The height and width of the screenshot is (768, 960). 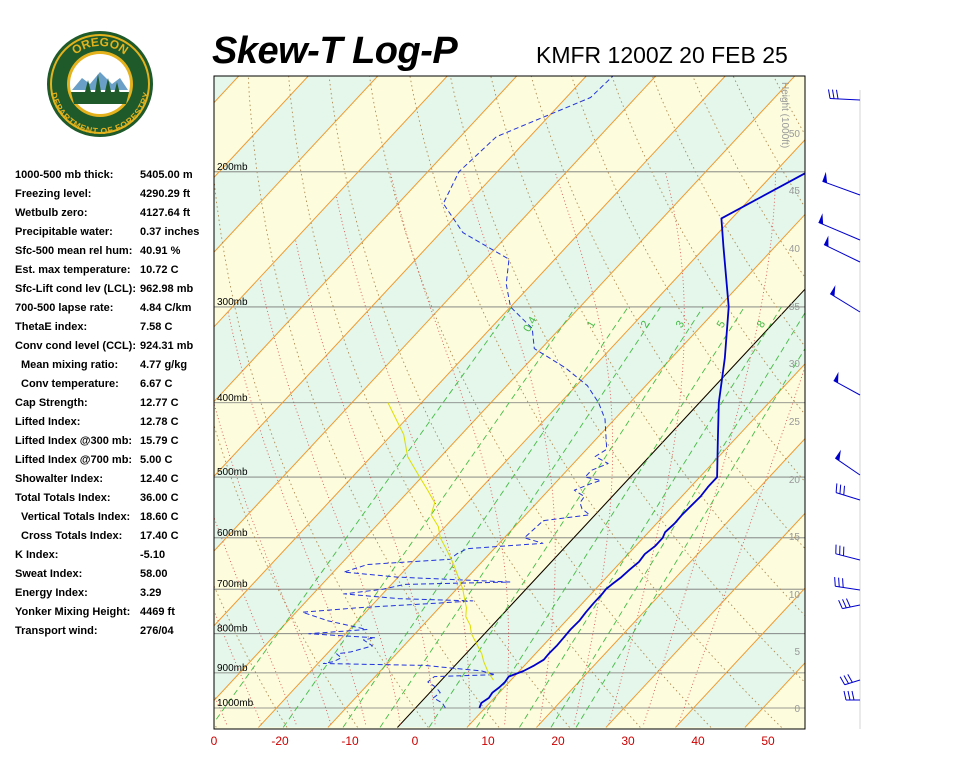 I want to click on index-row: Lifted Index @300 mb: 15.79 C, so click(x=115, y=444).